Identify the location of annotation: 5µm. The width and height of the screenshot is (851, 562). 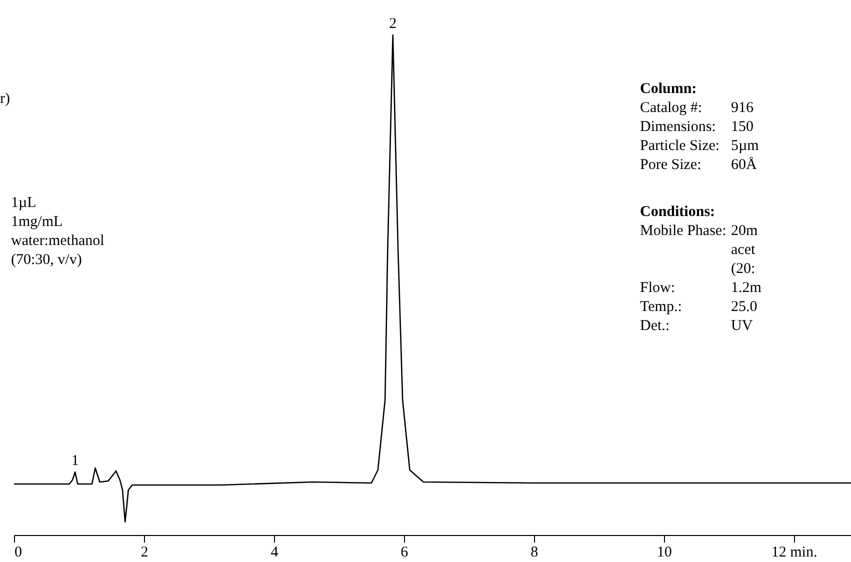
(745, 146).